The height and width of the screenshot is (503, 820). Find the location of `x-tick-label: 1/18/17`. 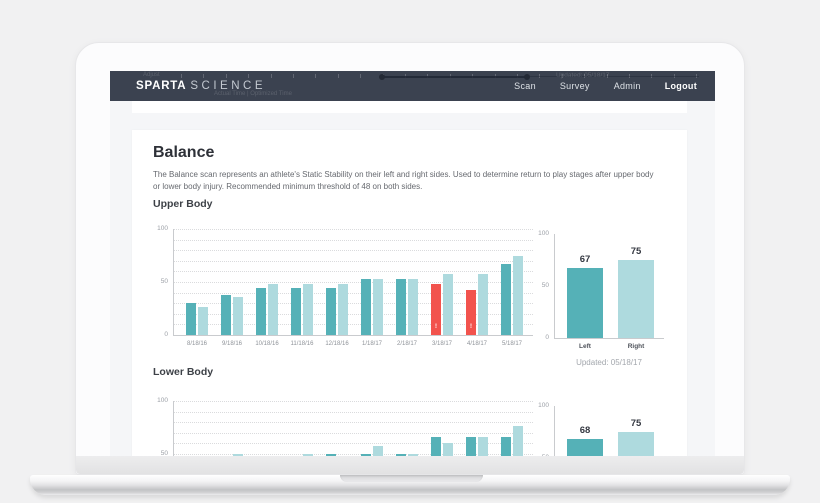

x-tick-label: 1/18/17 is located at coordinates (372, 344).